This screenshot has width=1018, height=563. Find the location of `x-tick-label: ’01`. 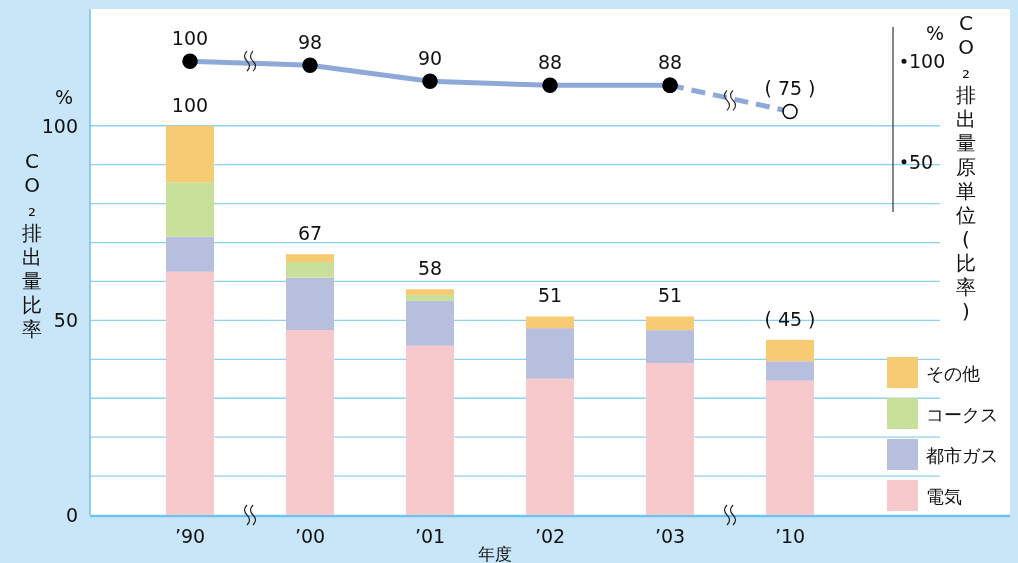

x-tick-label: ’01 is located at coordinates (430, 536).